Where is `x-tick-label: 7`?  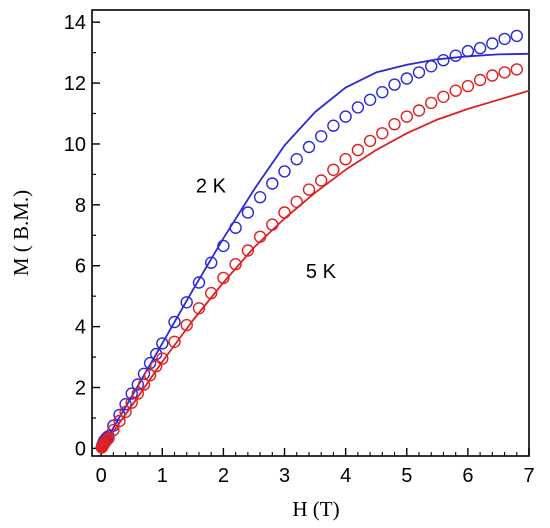
x-tick-label: 7 is located at coordinates (528, 476).